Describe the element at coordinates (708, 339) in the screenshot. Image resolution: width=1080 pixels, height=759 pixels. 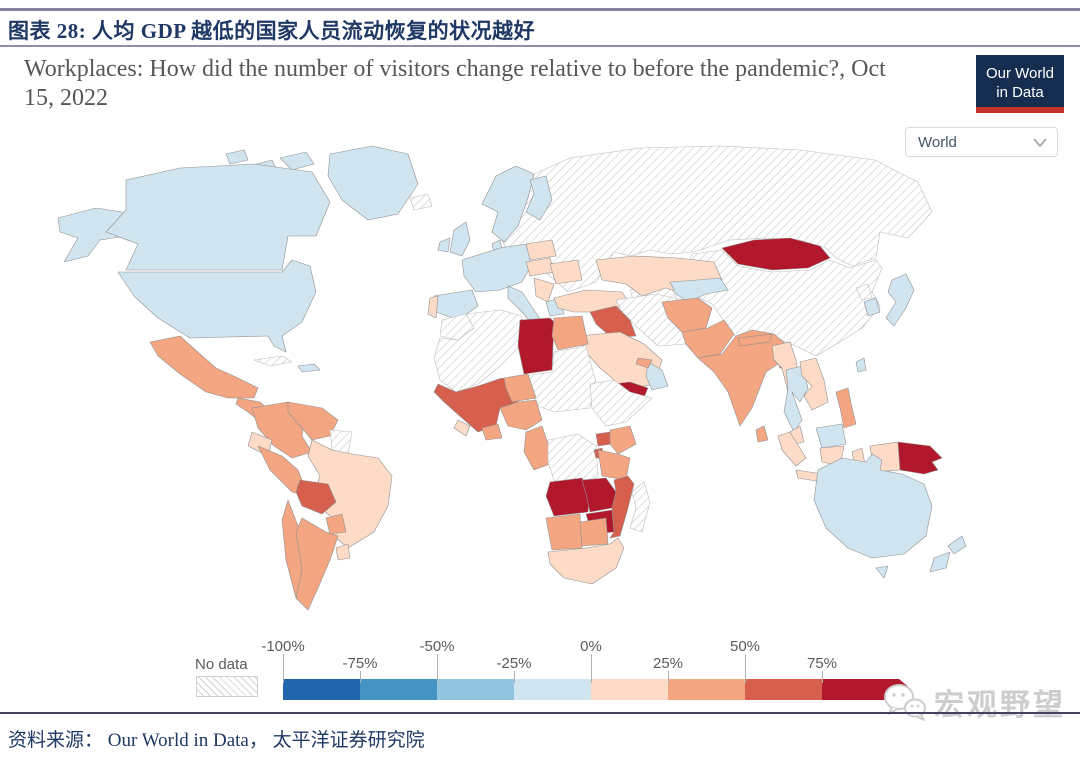
I see `country-pakistan` at that location.